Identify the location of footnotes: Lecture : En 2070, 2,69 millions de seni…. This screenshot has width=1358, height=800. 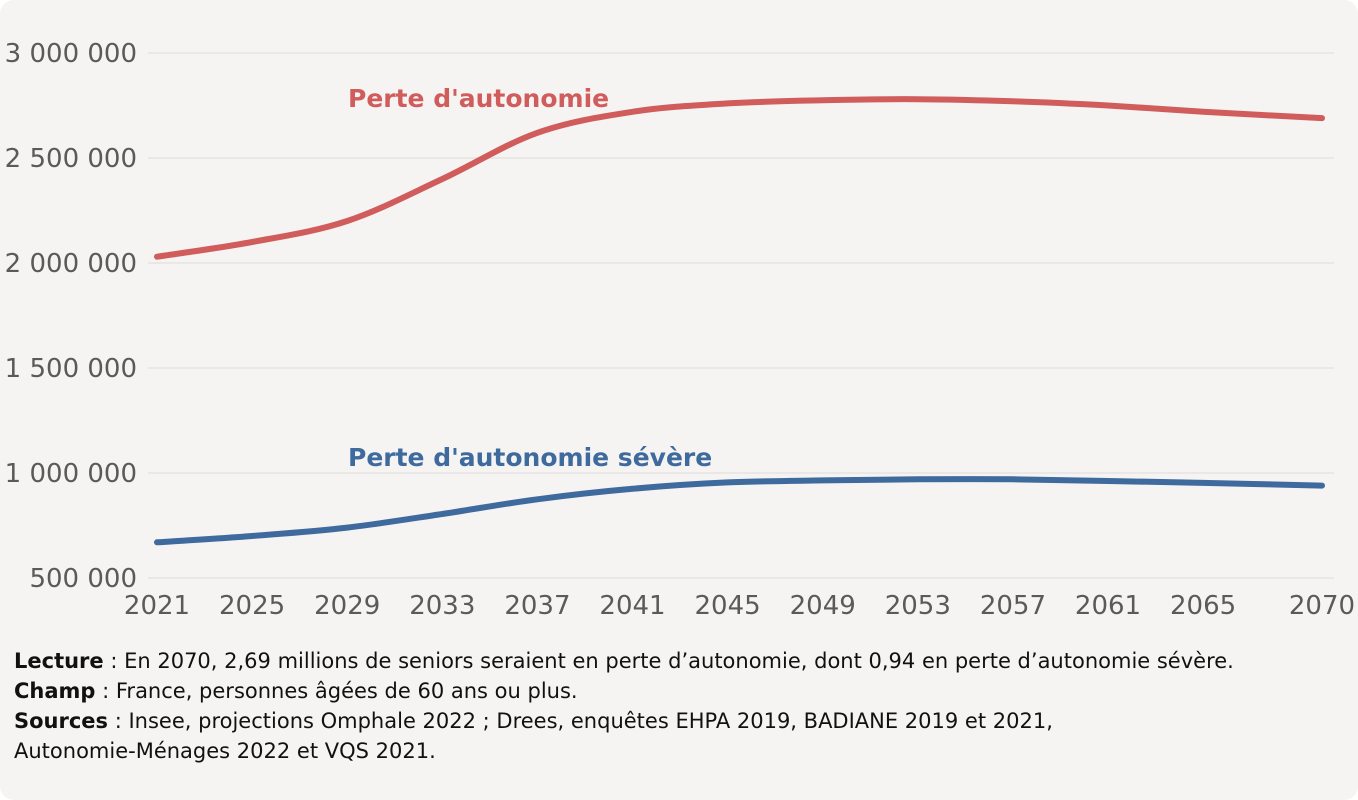
(679, 706).